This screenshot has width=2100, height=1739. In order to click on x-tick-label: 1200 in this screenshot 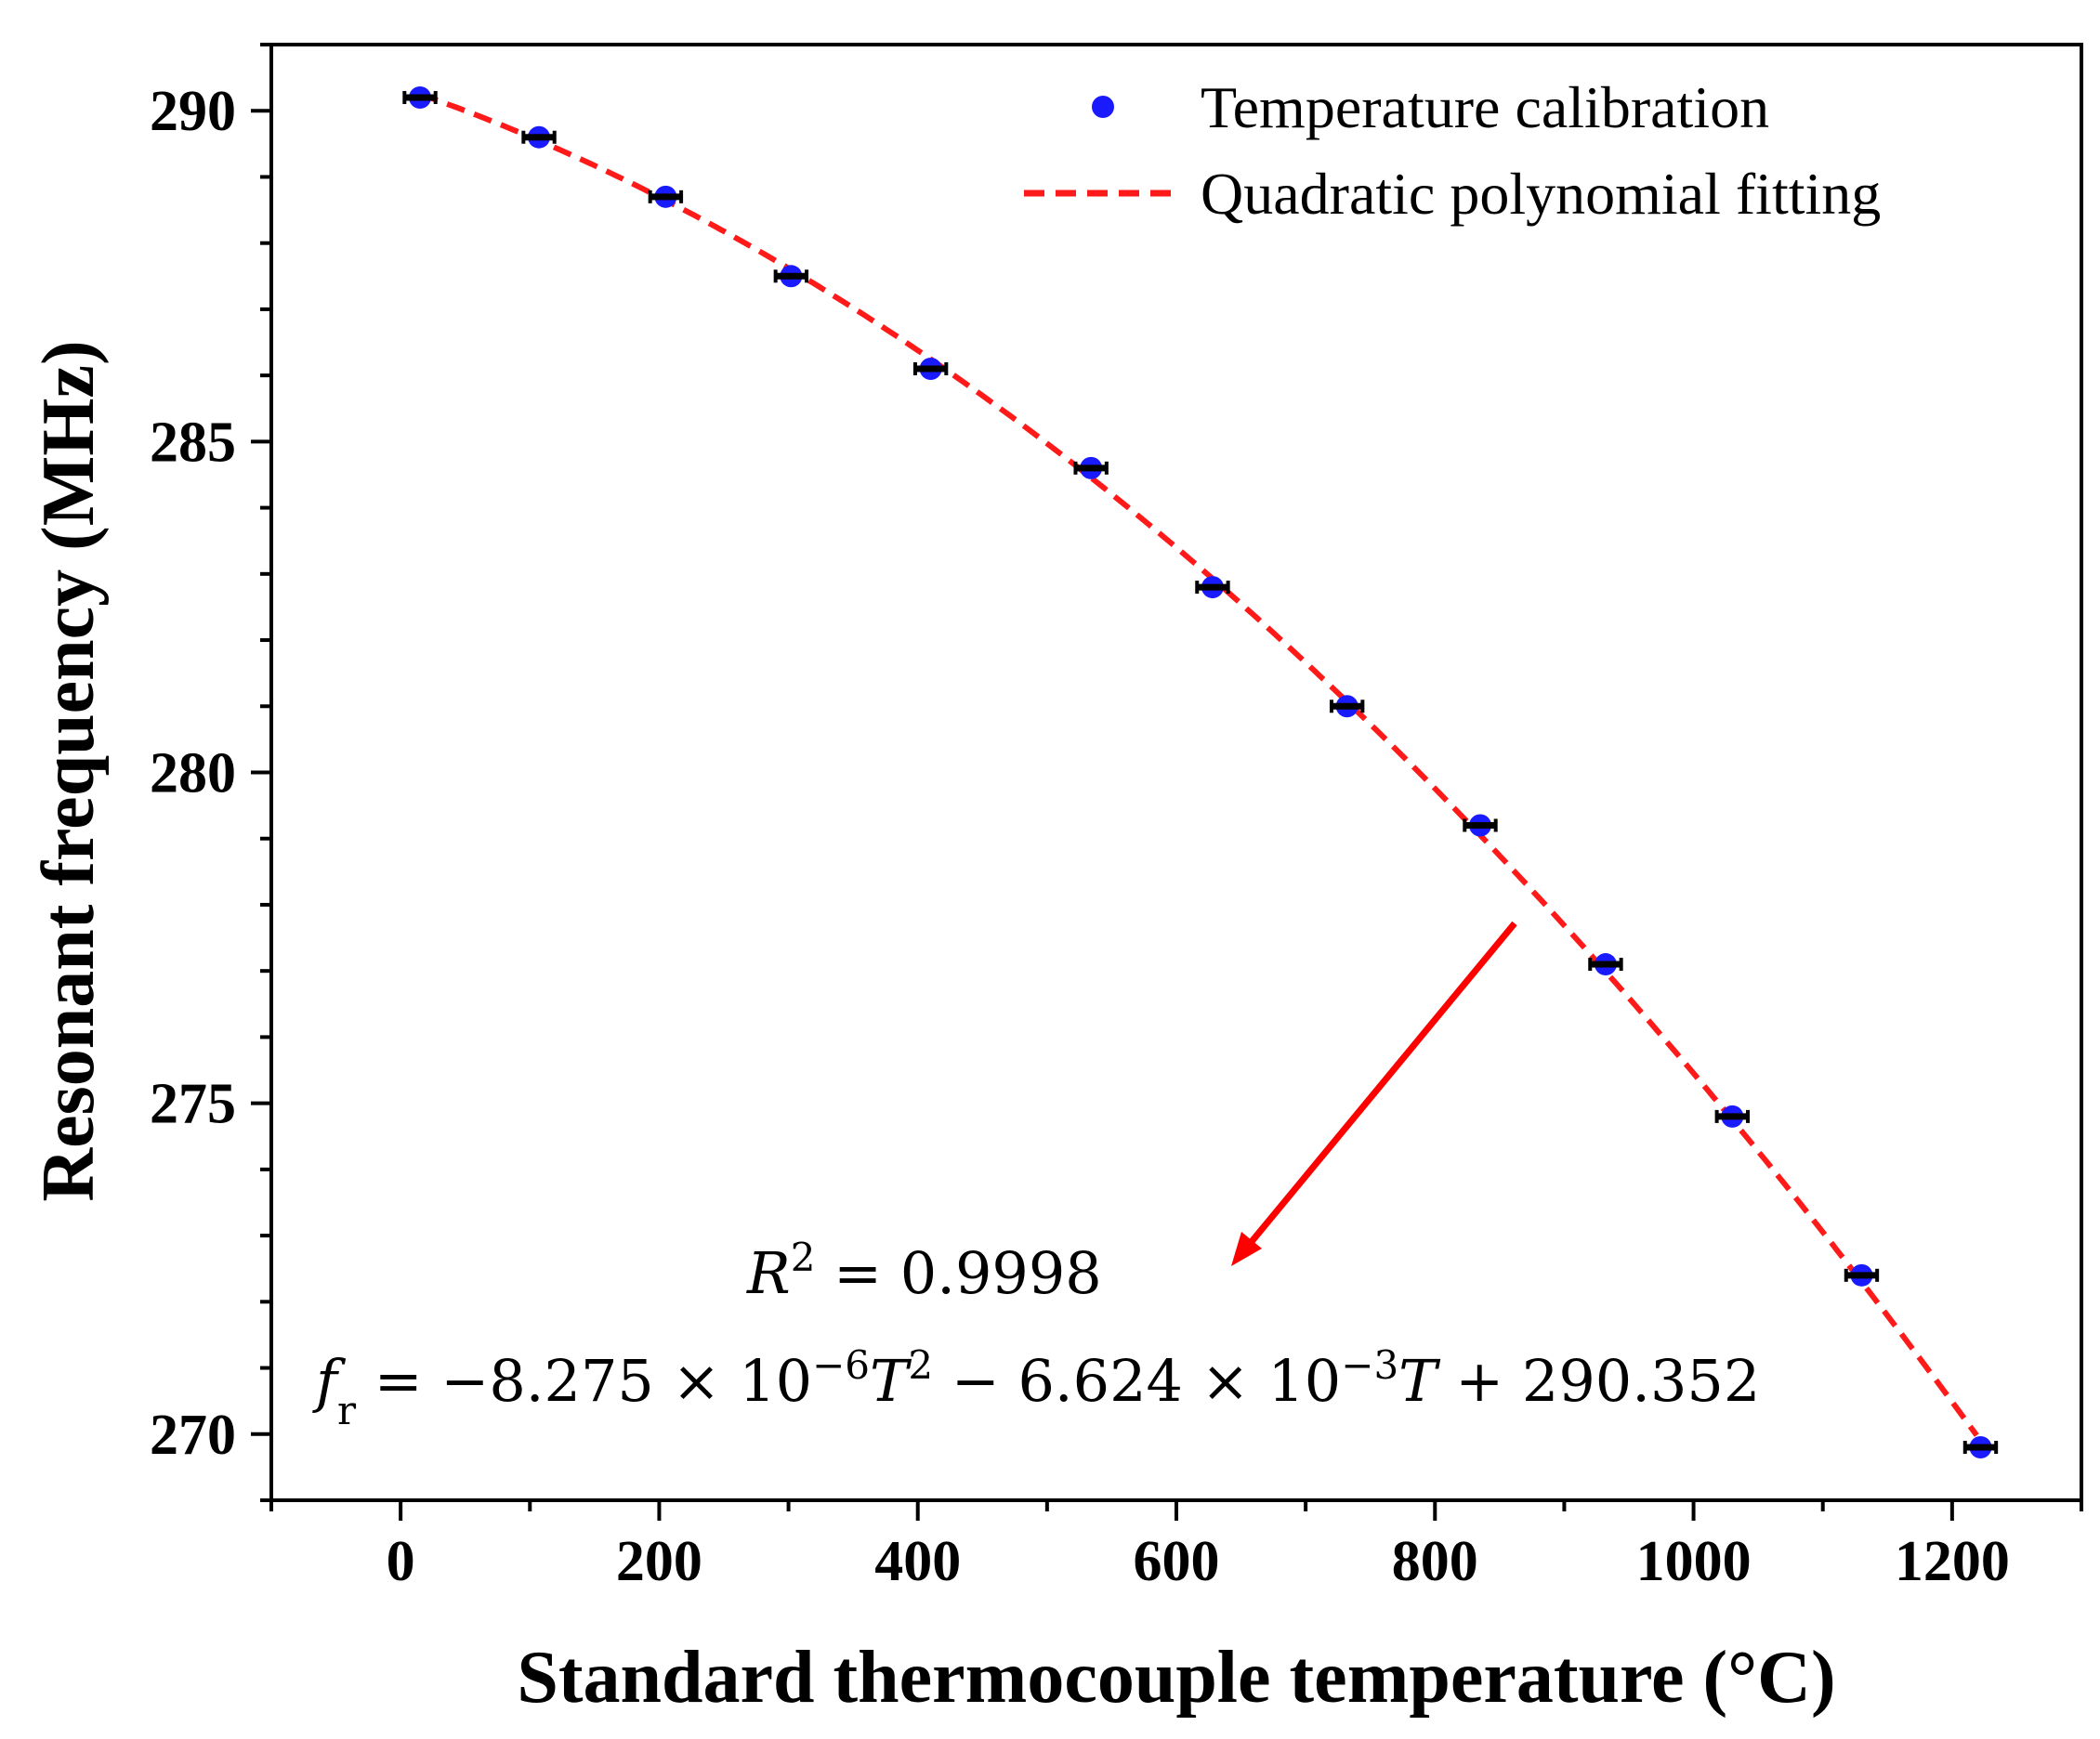, I will do `click(1952, 1562)`.